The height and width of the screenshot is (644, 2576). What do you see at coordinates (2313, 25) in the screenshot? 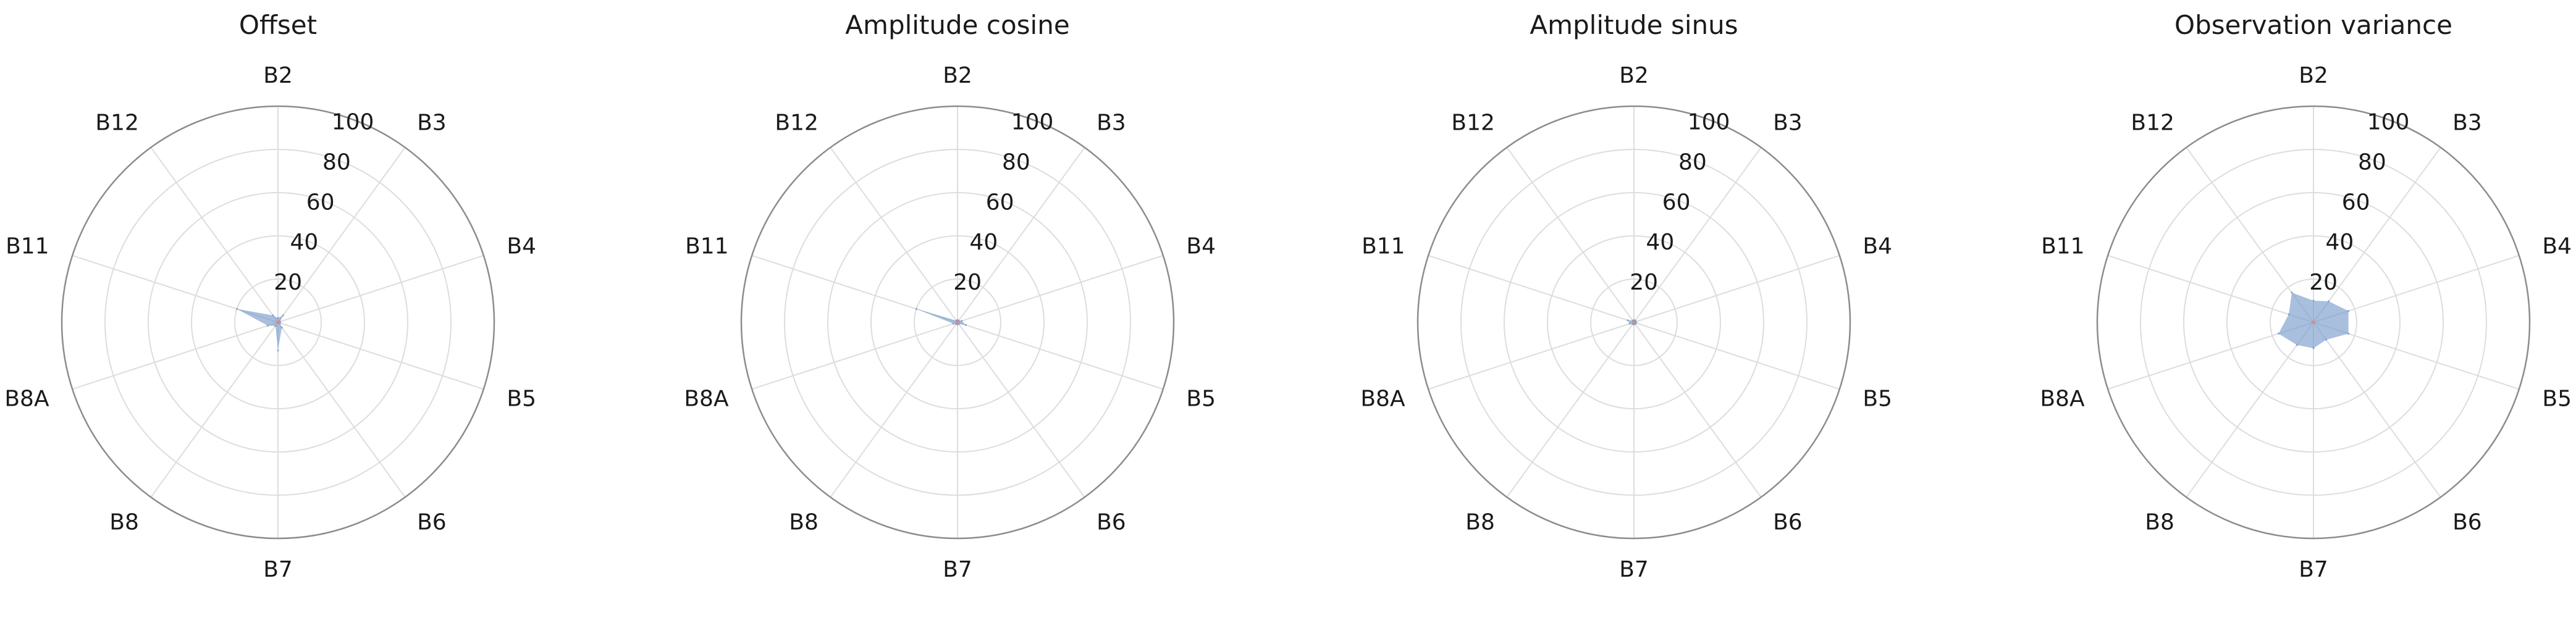
I see `chart-title: Observation variance` at bounding box center [2313, 25].